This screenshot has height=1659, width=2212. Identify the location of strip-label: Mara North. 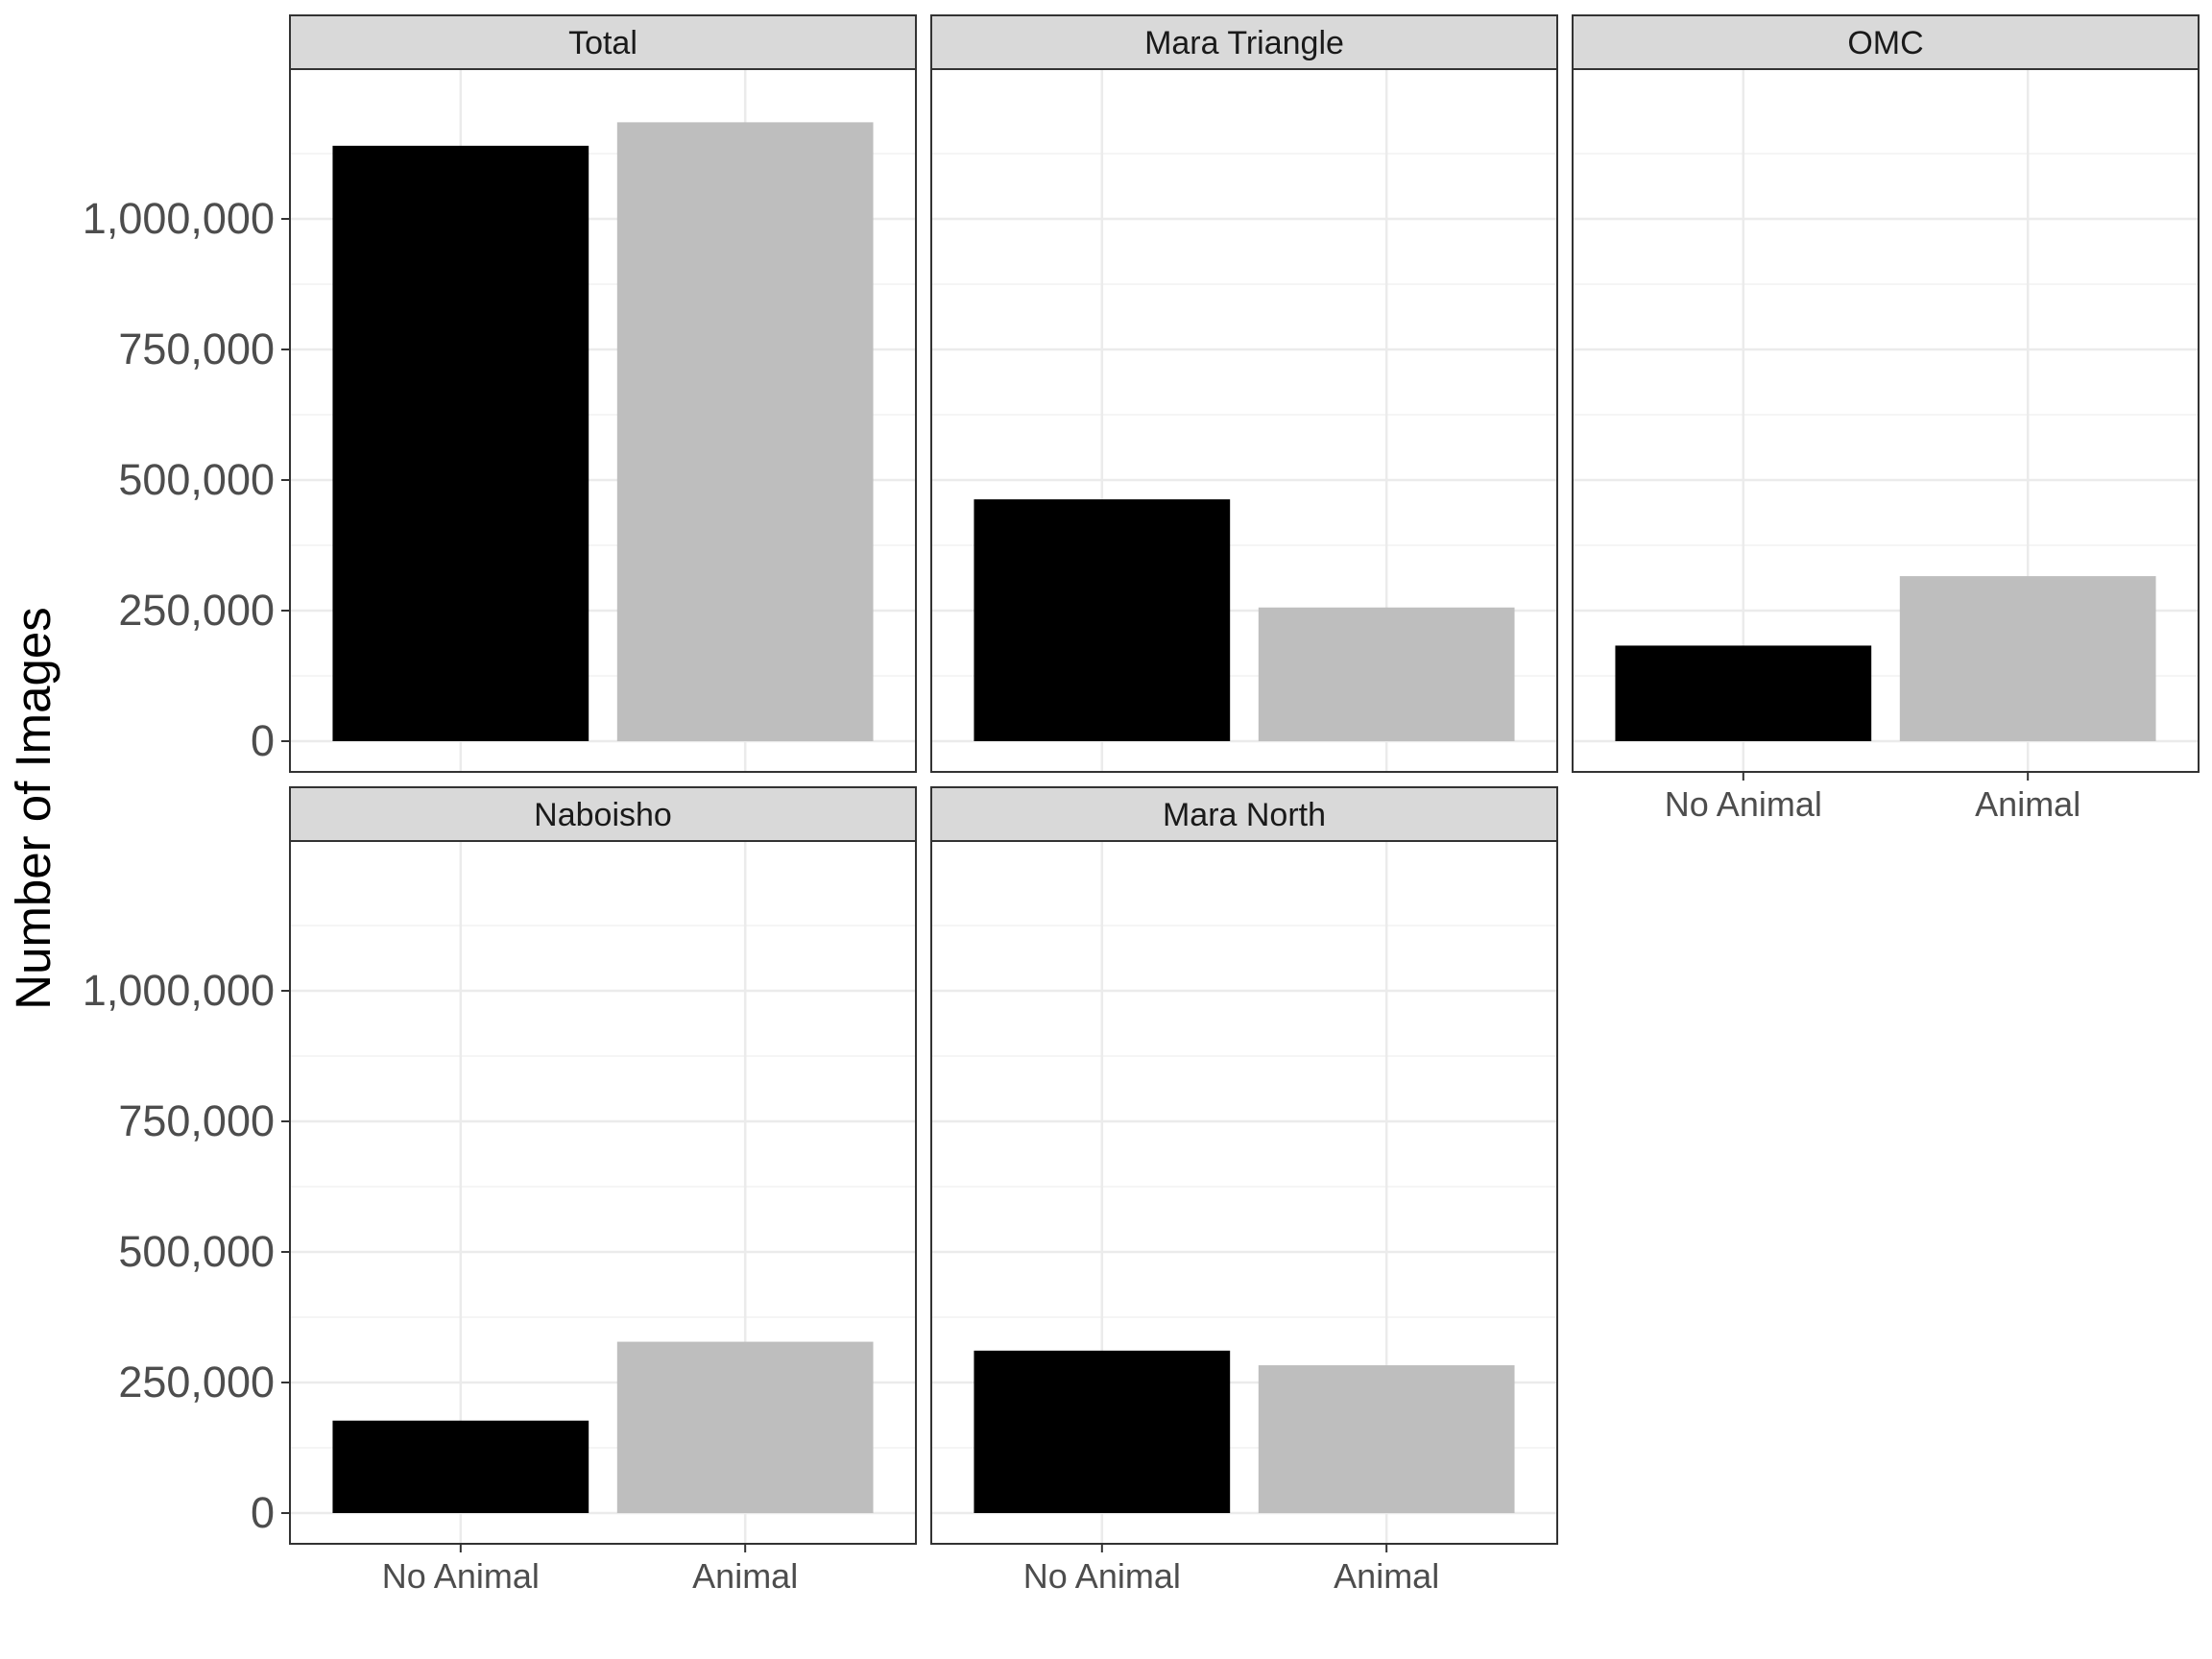
(1244, 815).